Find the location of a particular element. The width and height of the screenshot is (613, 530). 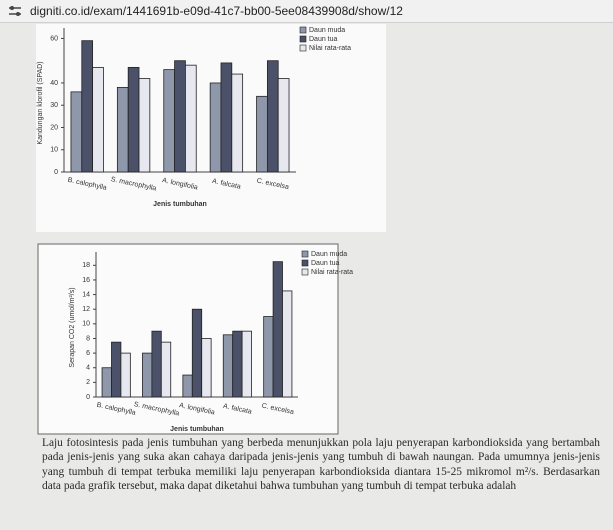

y-axis-label: Kandungan klorofil (SPAD) is located at coordinates (40, 102).